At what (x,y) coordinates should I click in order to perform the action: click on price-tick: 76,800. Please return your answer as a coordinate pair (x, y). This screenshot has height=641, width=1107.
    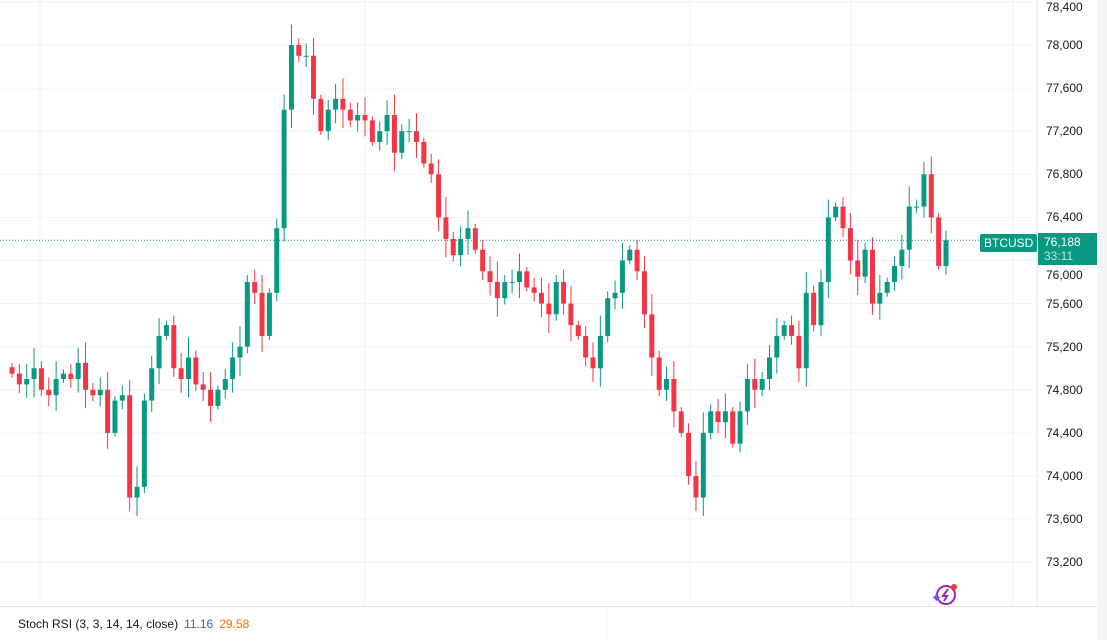
    Looking at the image, I should click on (1064, 174).